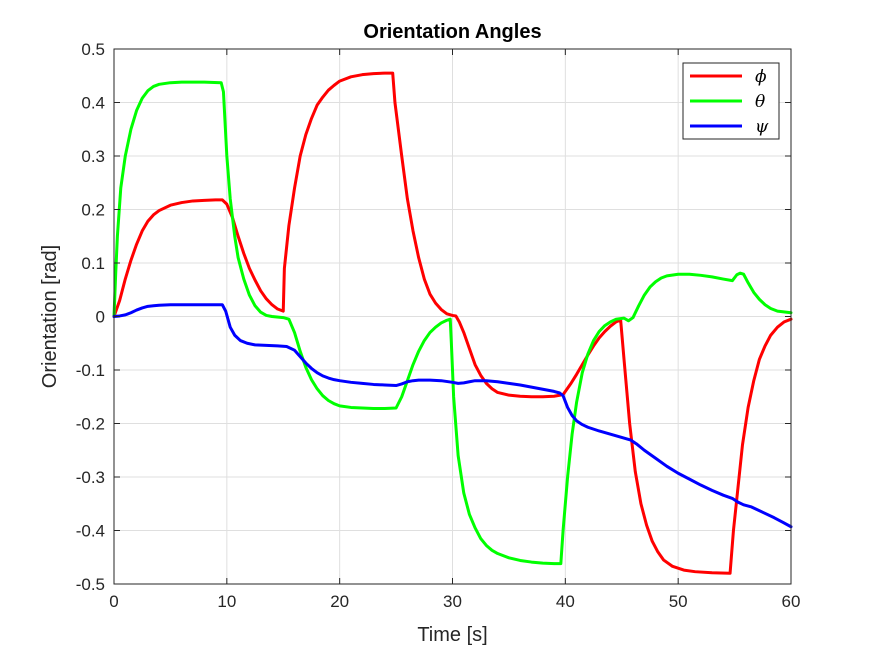 The height and width of the screenshot is (656, 875). I want to click on chart-title: Orientation Angles, so click(452, 32).